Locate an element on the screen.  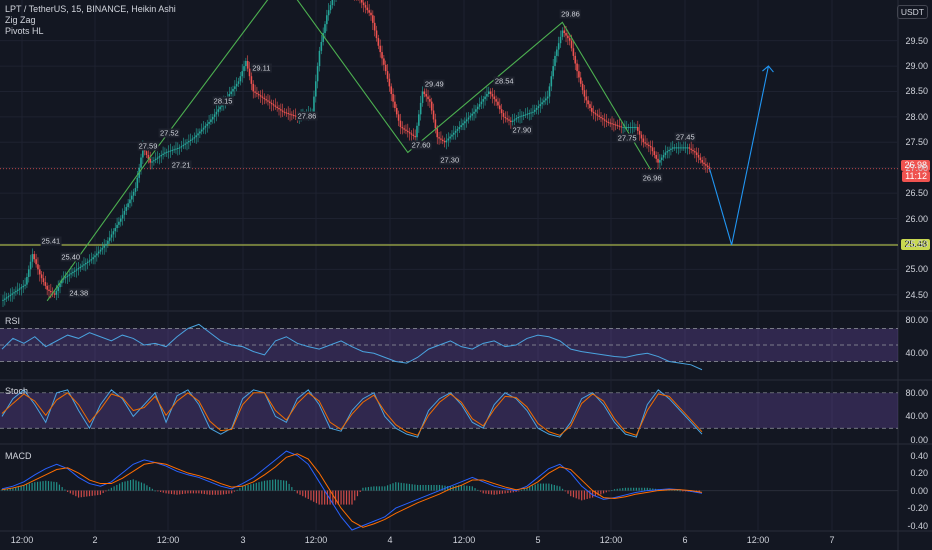
currency-label: USDT is located at coordinates (912, 12).